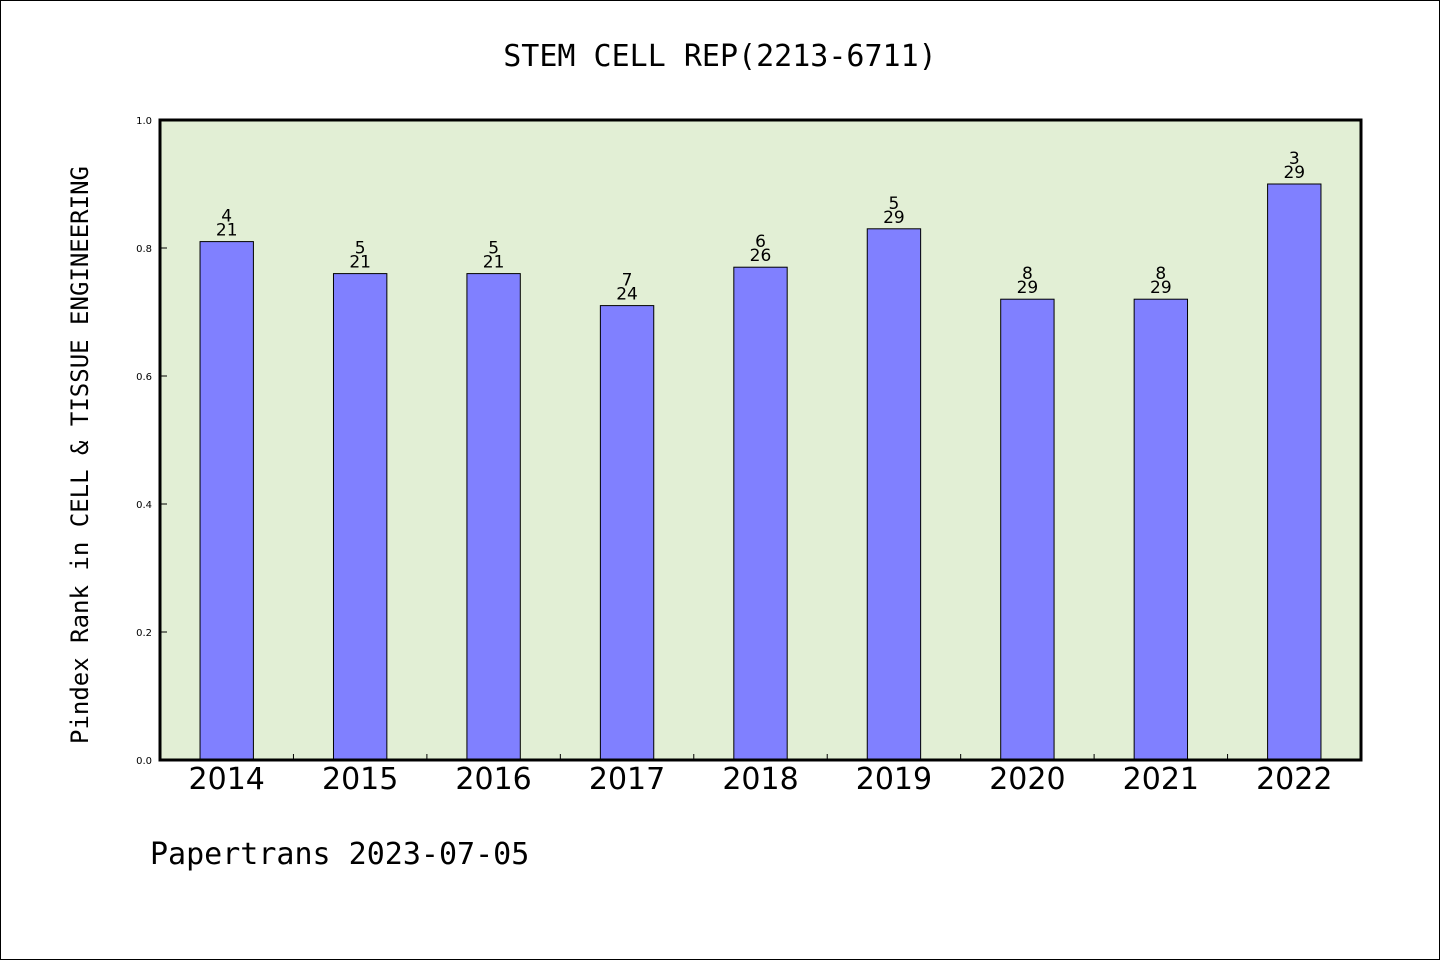 The image size is (1440, 960). What do you see at coordinates (144, 377) in the screenshot?
I see `y-tick-label: 0.6` at bounding box center [144, 377].